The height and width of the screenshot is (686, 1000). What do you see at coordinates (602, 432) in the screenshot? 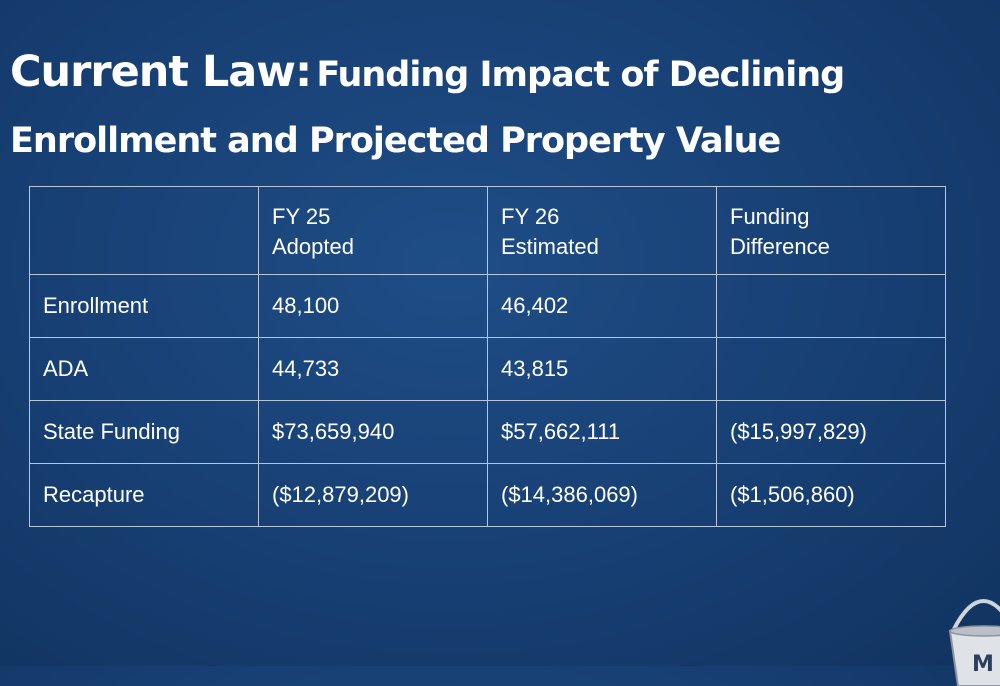
I see `fy26-value: $57,662,111` at bounding box center [602, 432].